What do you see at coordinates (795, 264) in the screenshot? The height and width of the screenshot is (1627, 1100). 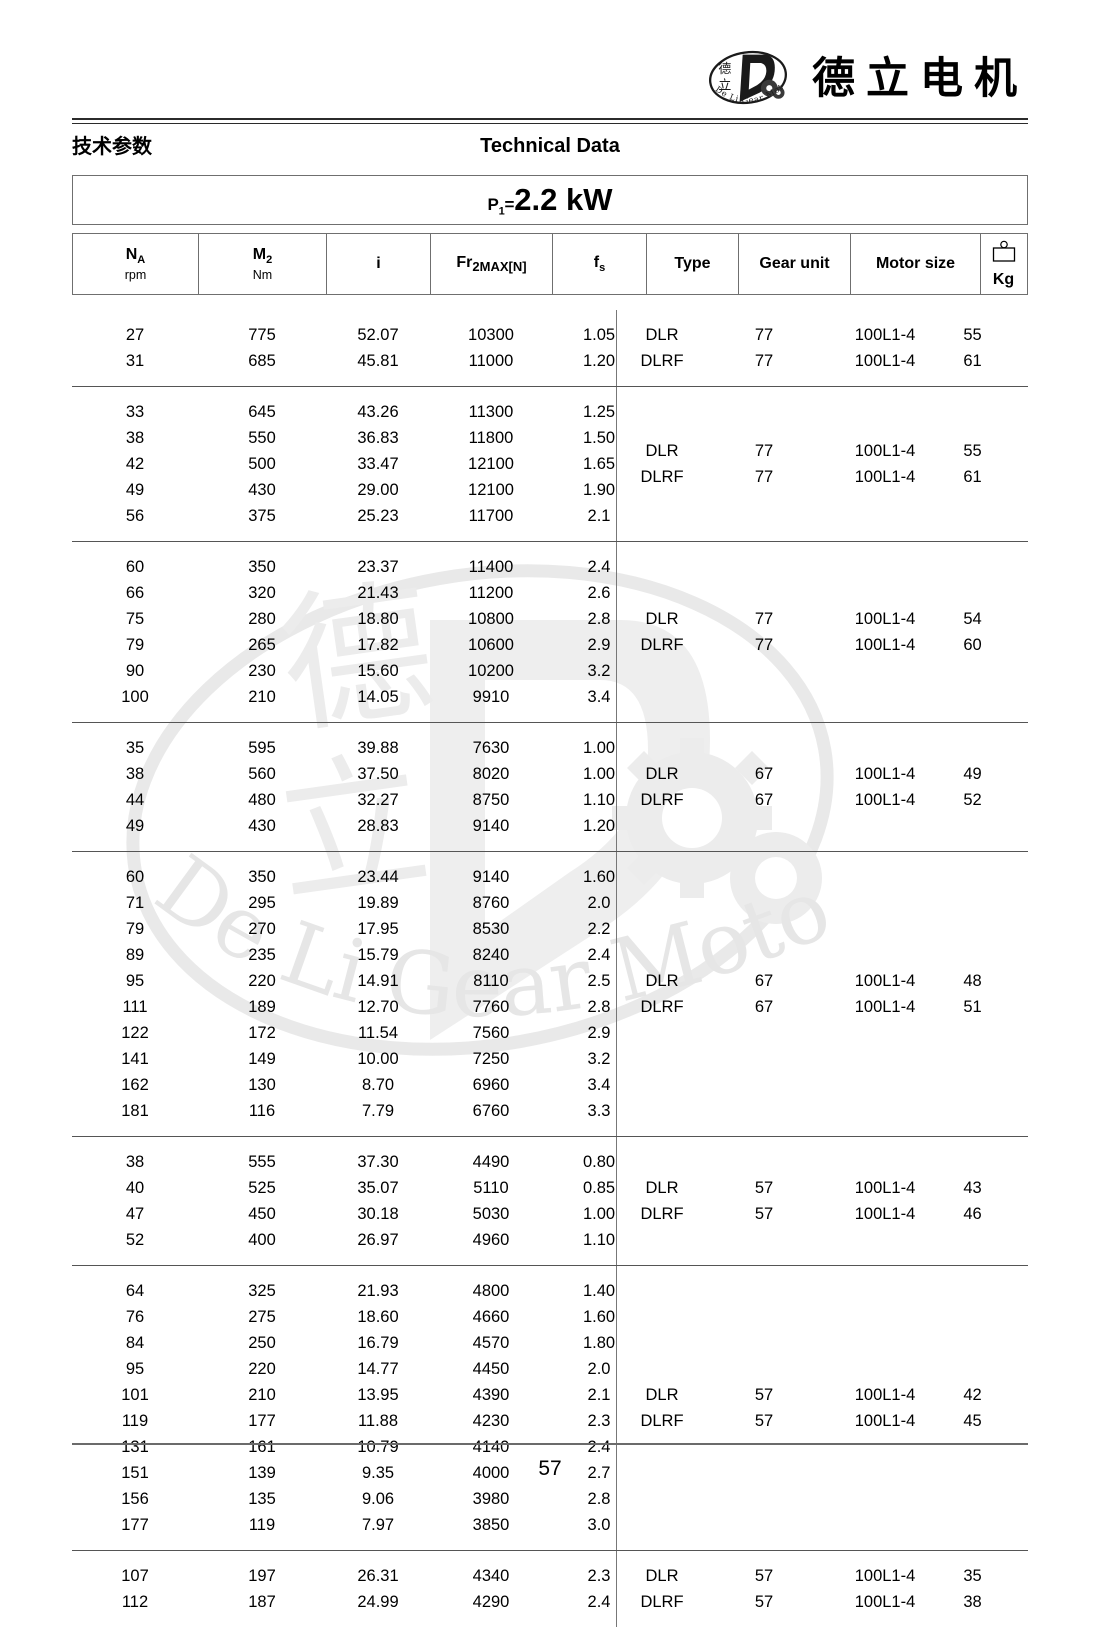 I see `column-header-gear-unit: Gear unit` at bounding box center [795, 264].